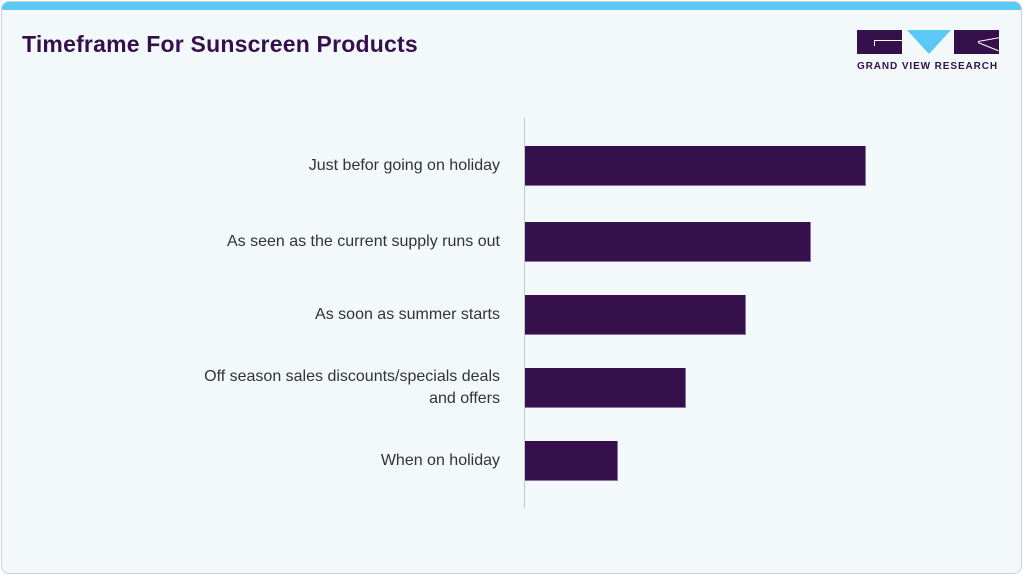 This screenshot has height=577, width=1025. I want to click on logo-text: GRAND VIEW RESEARCH, so click(927, 66).